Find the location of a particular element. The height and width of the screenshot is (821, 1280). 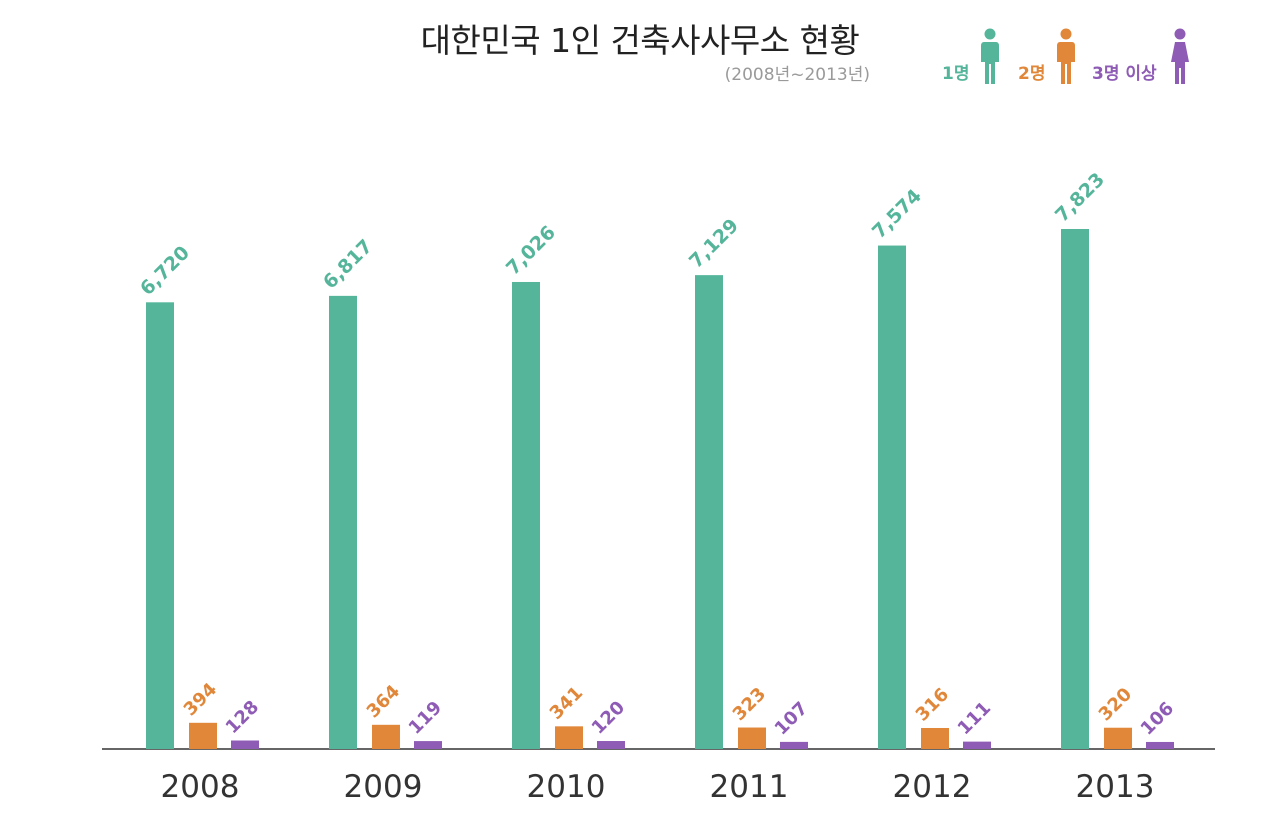

data-label-1-2010: 7,026 is located at coordinates (531, 250).